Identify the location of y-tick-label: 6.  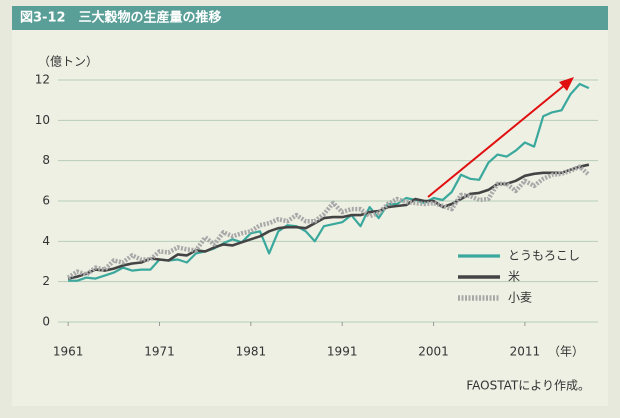
(46, 201).